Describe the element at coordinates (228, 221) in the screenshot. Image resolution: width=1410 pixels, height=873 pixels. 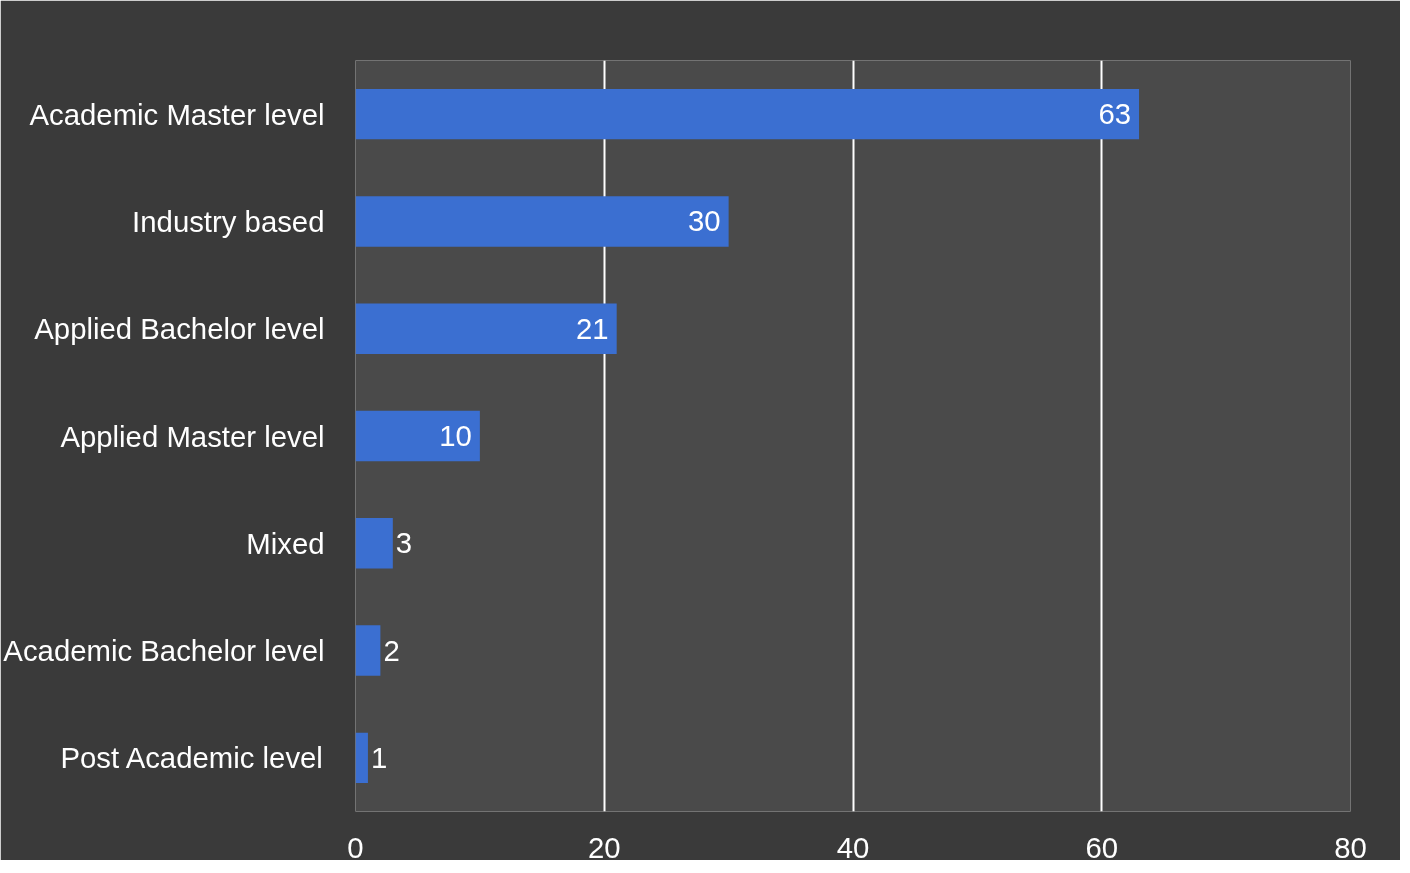
I see `y-tick-label: Industry based` at that location.